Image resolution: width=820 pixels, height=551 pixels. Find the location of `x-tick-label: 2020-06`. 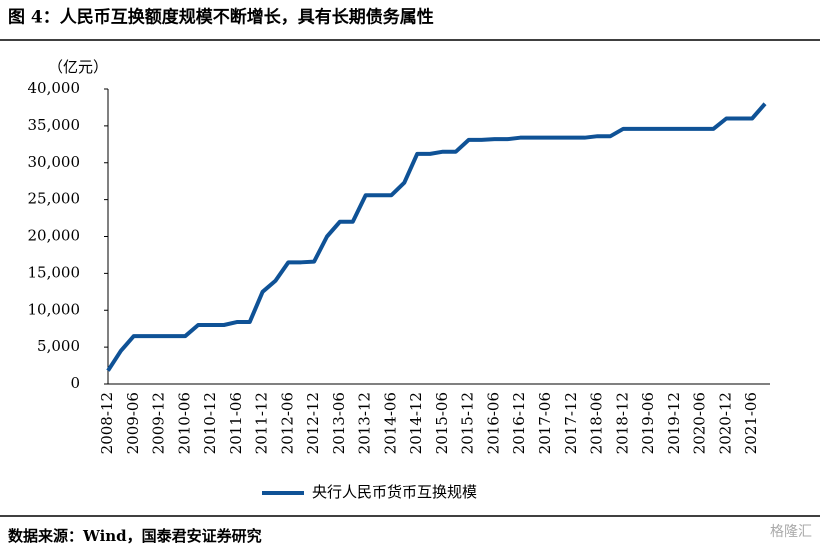

x-tick-label: 2020-06 is located at coordinates (700, 423).